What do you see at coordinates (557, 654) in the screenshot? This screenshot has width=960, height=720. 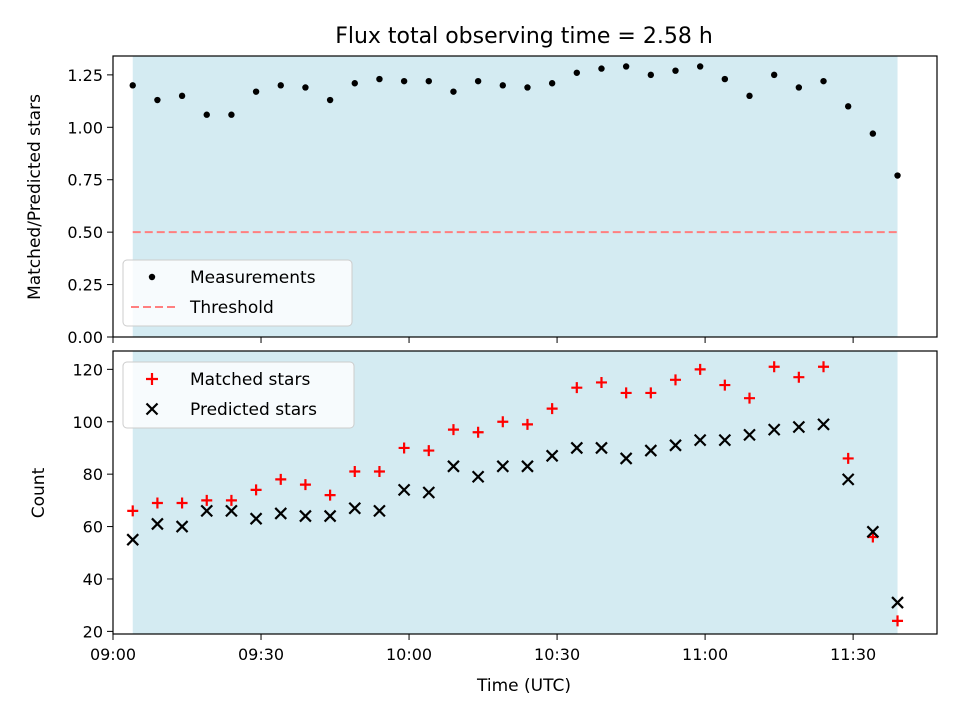 I see `x-tick-label: 10:30` at bounding box center [557, 654].